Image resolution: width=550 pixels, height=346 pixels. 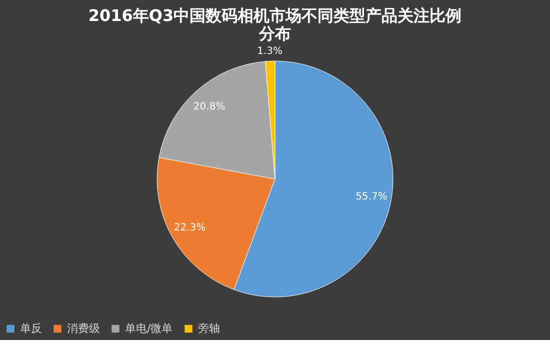 What do you see at coordinates (372, 196) in the screenshot?
I see `data-label: 55.7%` at bounding box center [372, 196].